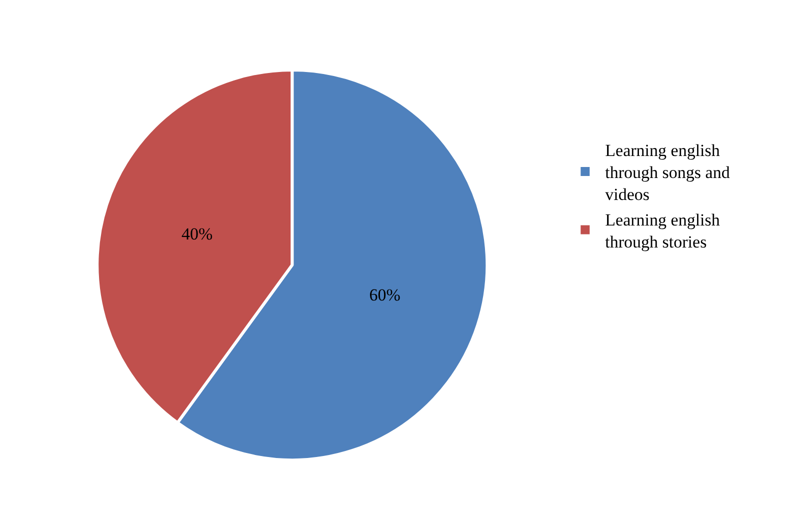 The width and height of the screenshot is (796, 514). What do you see at coordinates (197, 234) in the screenshot?
I see `data-label: 40%` at bounding box center [197, 234].